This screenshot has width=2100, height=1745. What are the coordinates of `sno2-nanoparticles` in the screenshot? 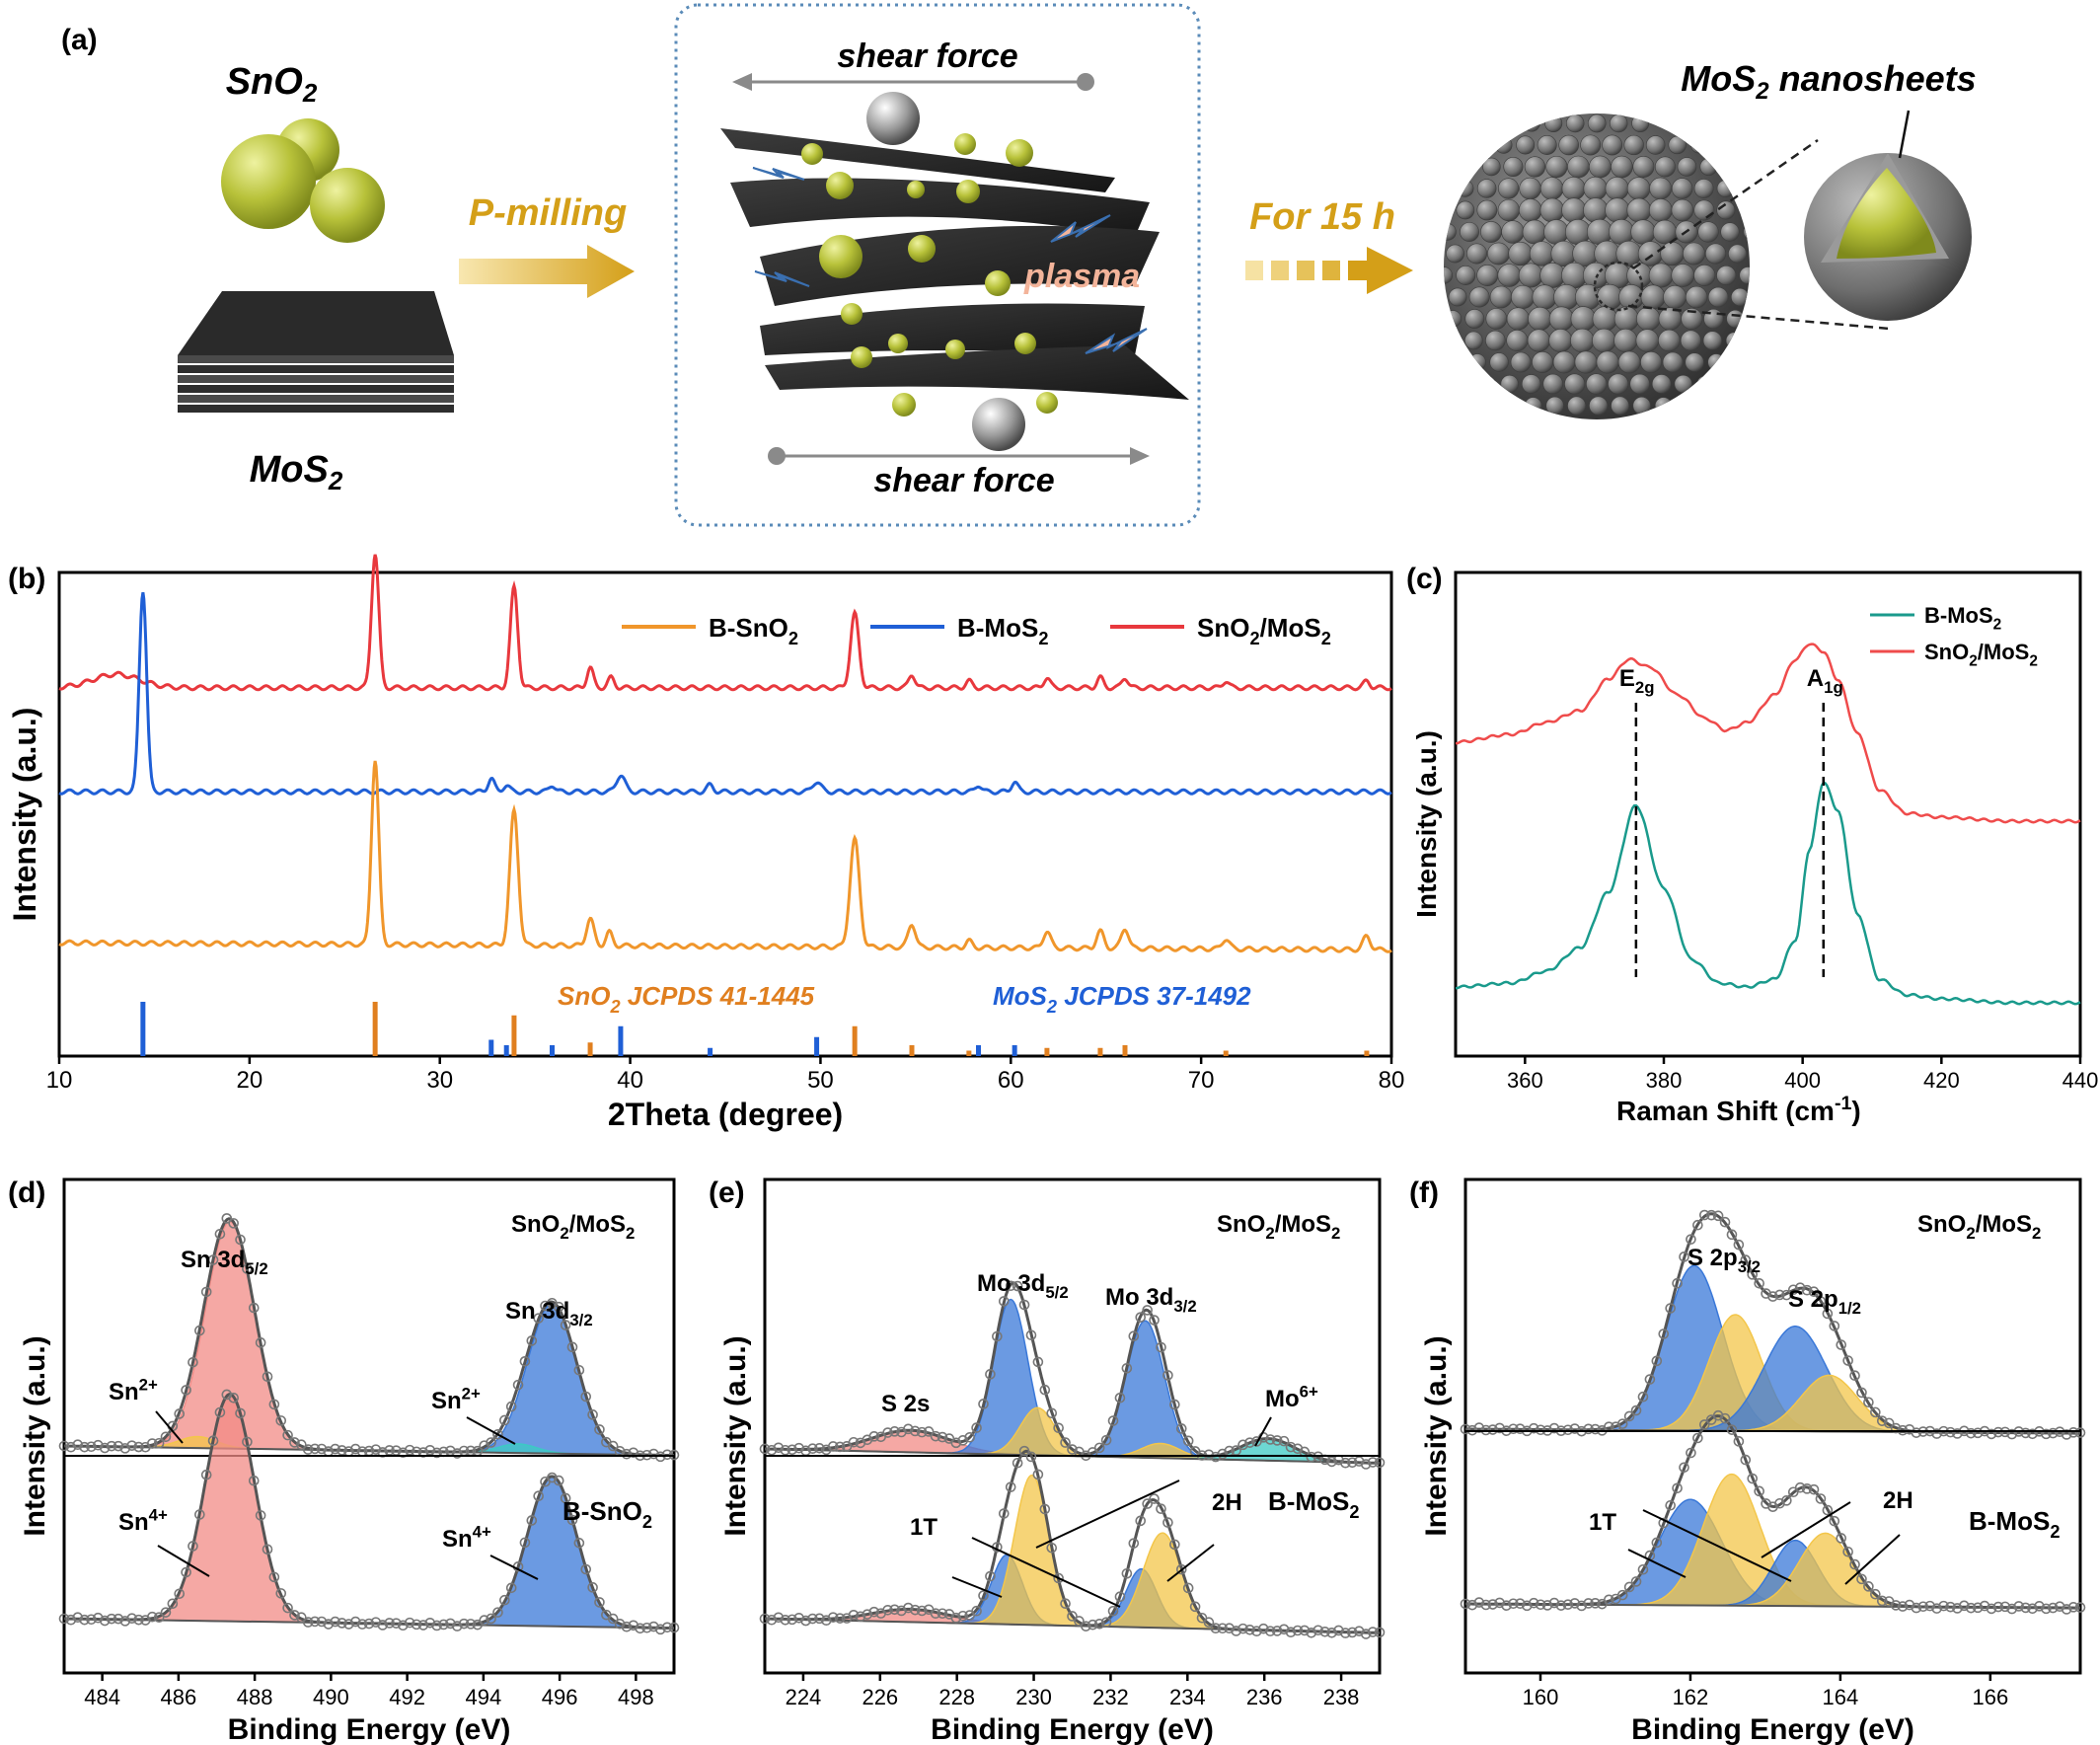 It's located at (930, 275).